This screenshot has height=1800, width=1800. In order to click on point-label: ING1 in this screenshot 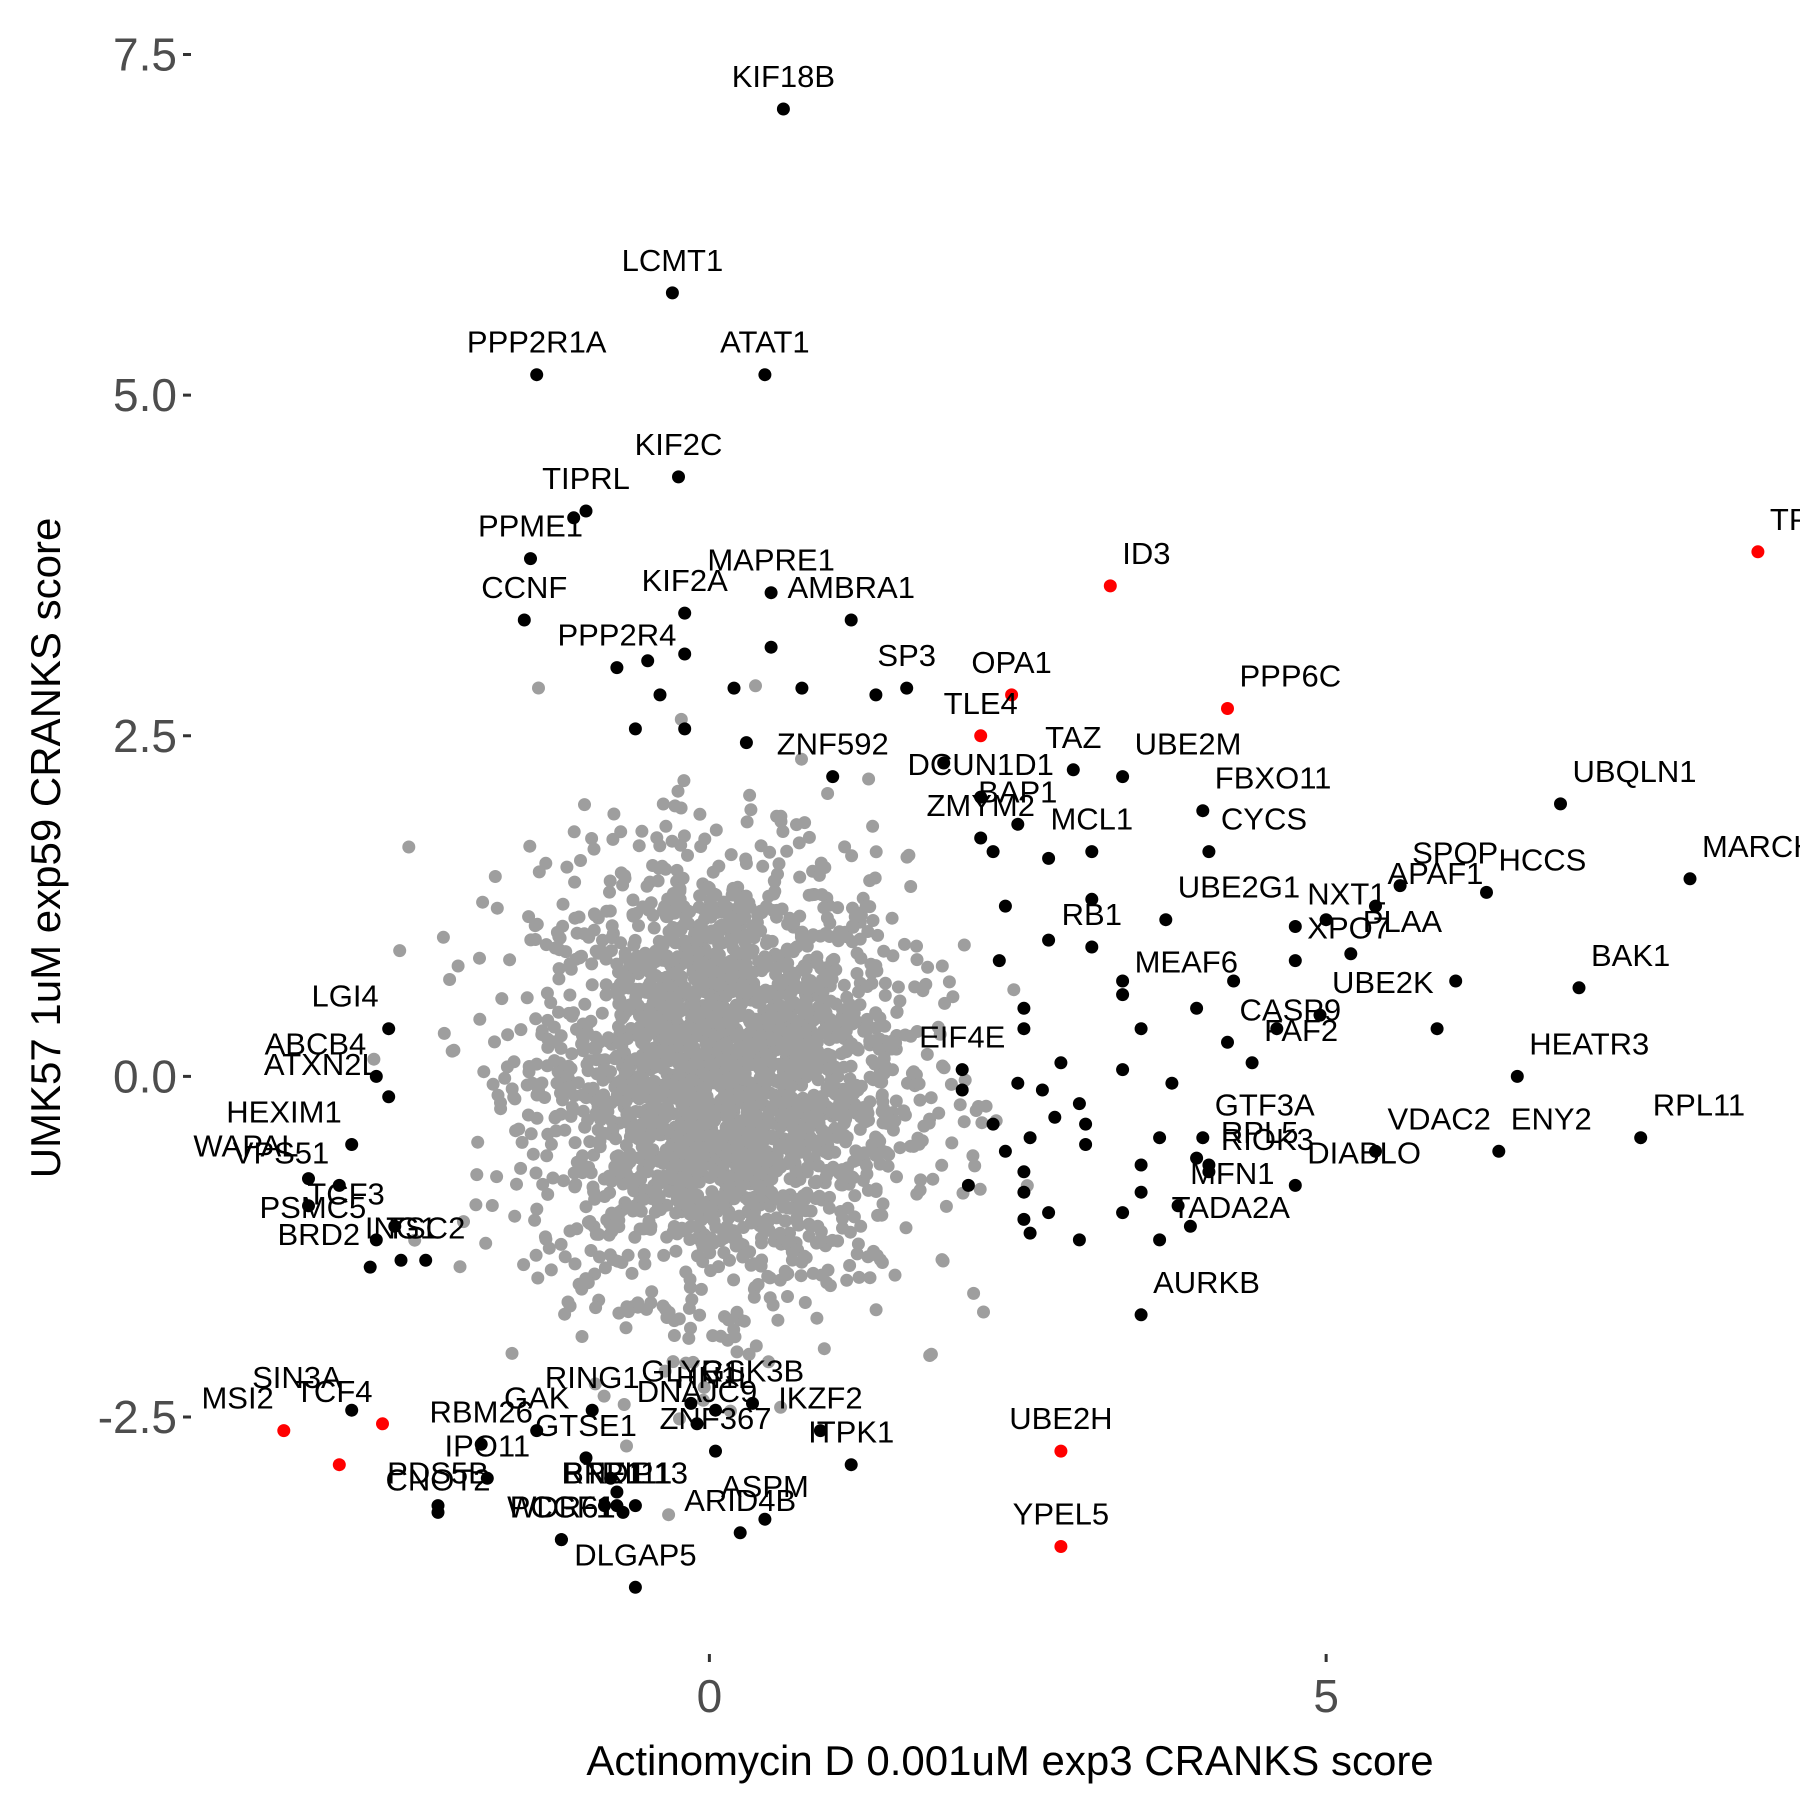, I will do `click(401, 1227)`.